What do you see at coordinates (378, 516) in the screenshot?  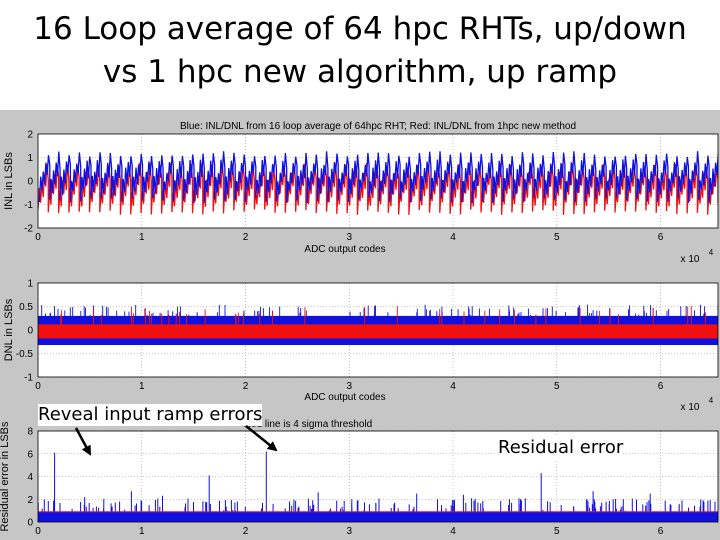 I see `residual-noise-band` at bounding box center [378, 516].